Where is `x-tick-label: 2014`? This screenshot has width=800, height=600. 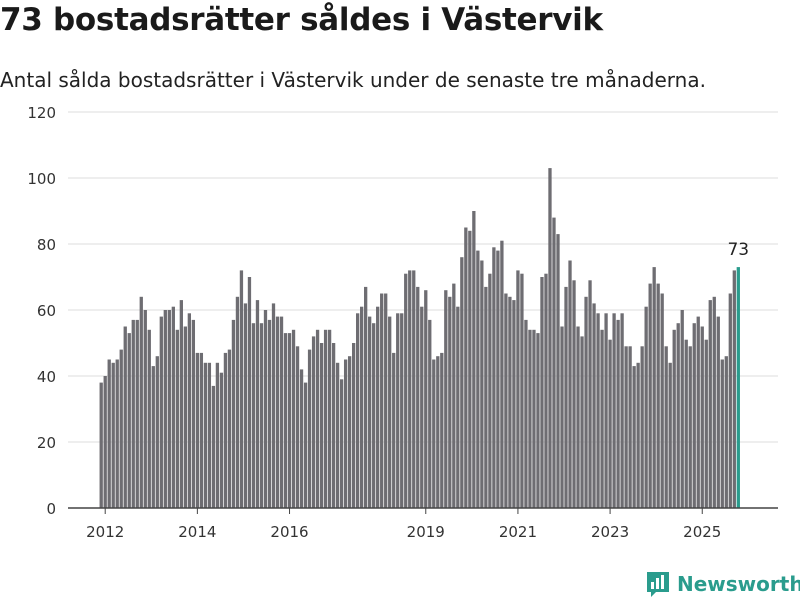 x-tick-label: 2014 is located at coordinates (197, 532).